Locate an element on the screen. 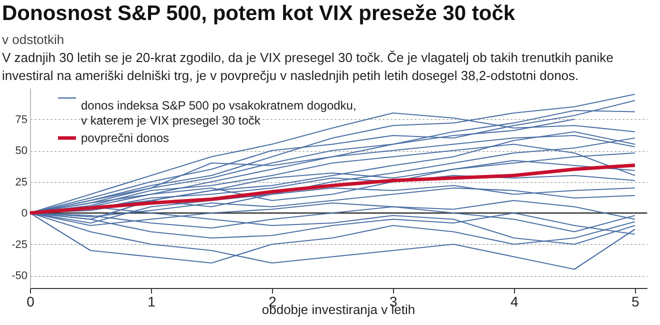 The image size is (660, 325). y-tick-label: 50 is located at coordinates (21, 151).